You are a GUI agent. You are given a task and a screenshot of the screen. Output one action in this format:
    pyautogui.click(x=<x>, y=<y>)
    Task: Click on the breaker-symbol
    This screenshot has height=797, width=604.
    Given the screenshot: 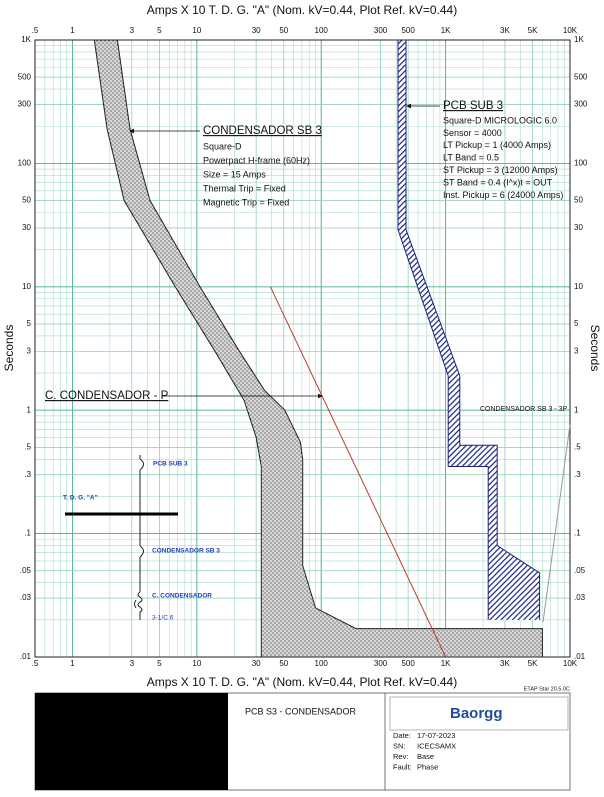 What is the action you would take?
    pyautogui.click(x=141, y=551)
    